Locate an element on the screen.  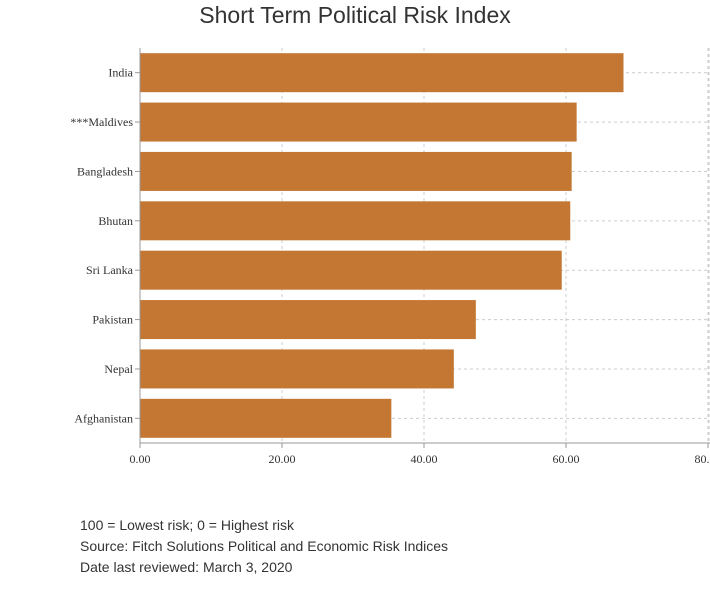
category-label: Bangladesh is located at coordinates (105, 171).